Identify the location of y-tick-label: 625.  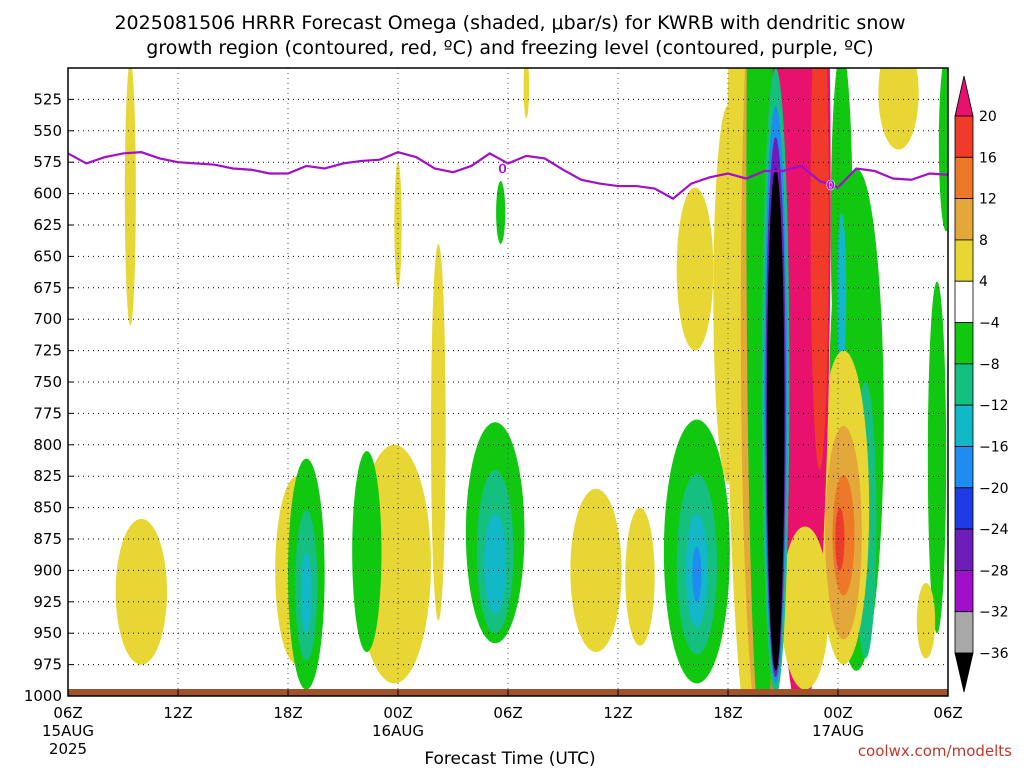
(47, 225).